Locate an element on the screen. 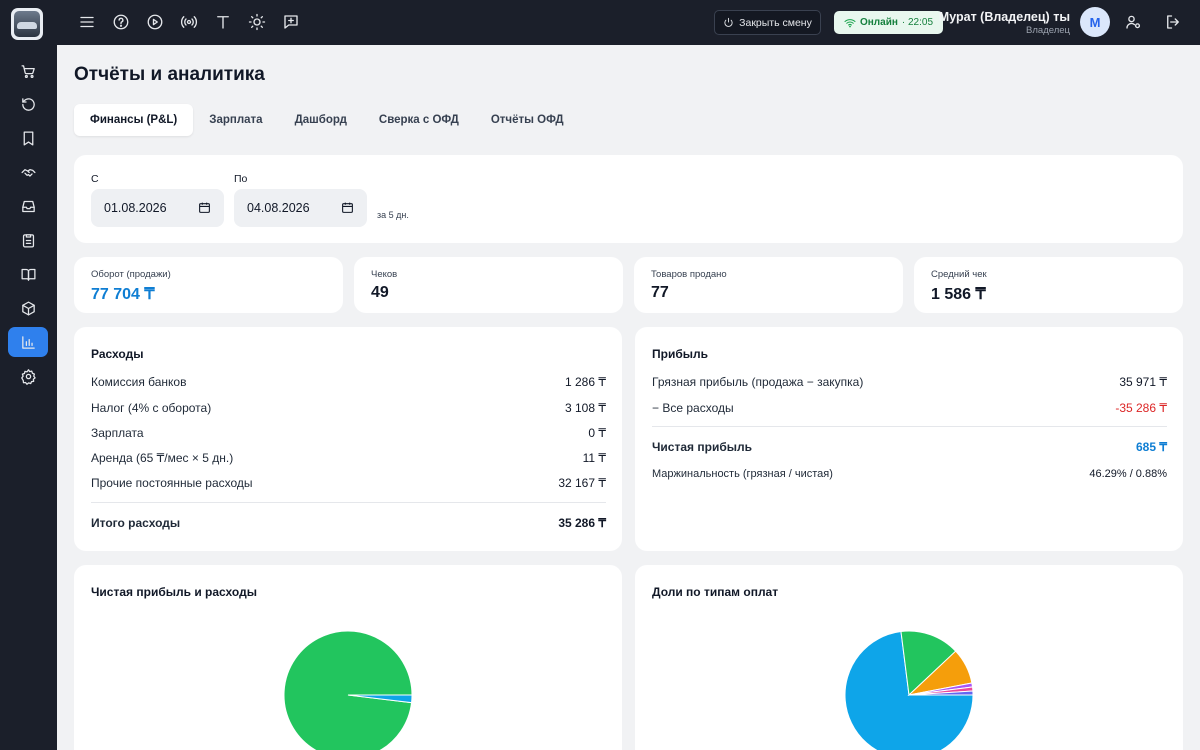 The image size is (1200, 750). to-date-value: 04.08.2026 is located at coordinates (278, 208).